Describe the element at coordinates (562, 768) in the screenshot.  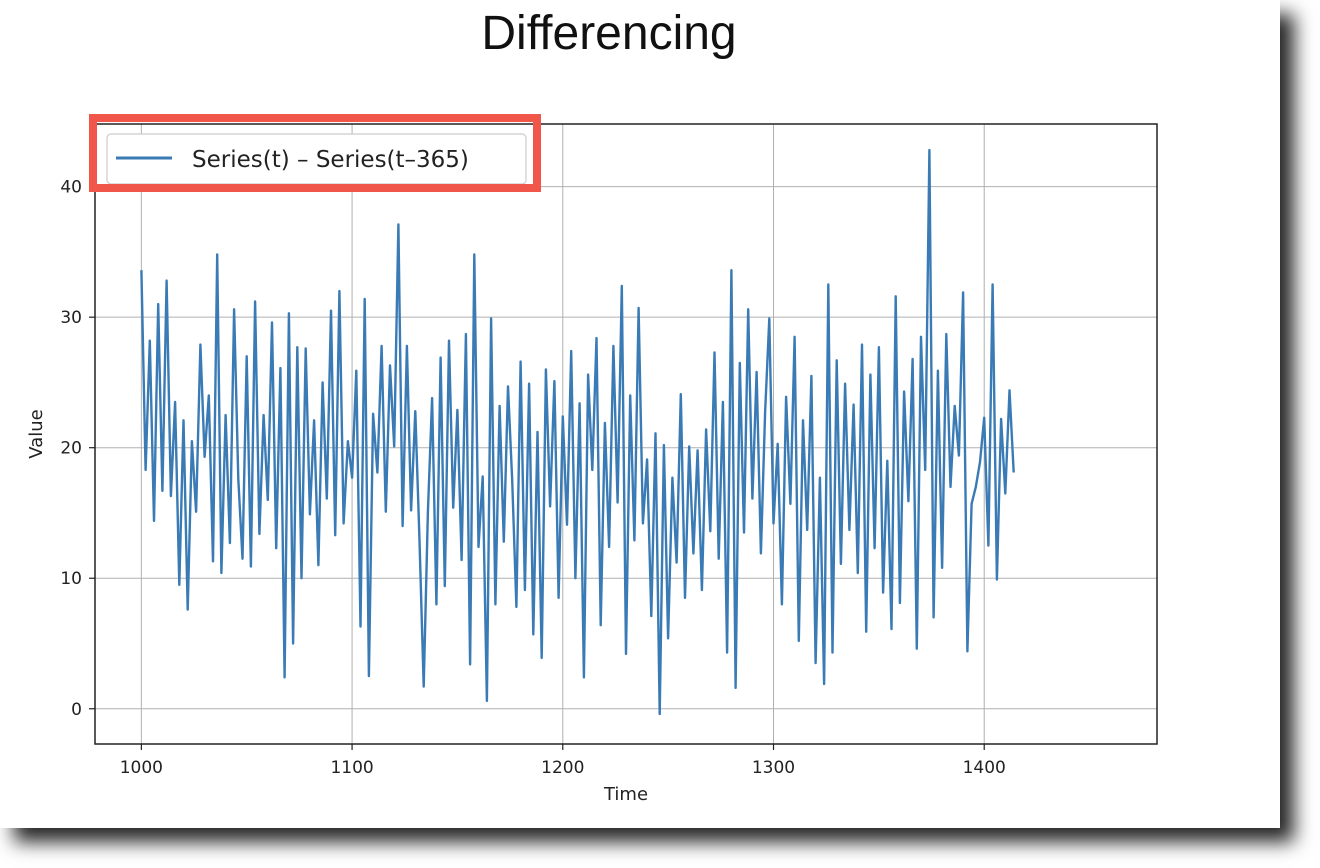
I see `x-tick-label: 1200` at that location.